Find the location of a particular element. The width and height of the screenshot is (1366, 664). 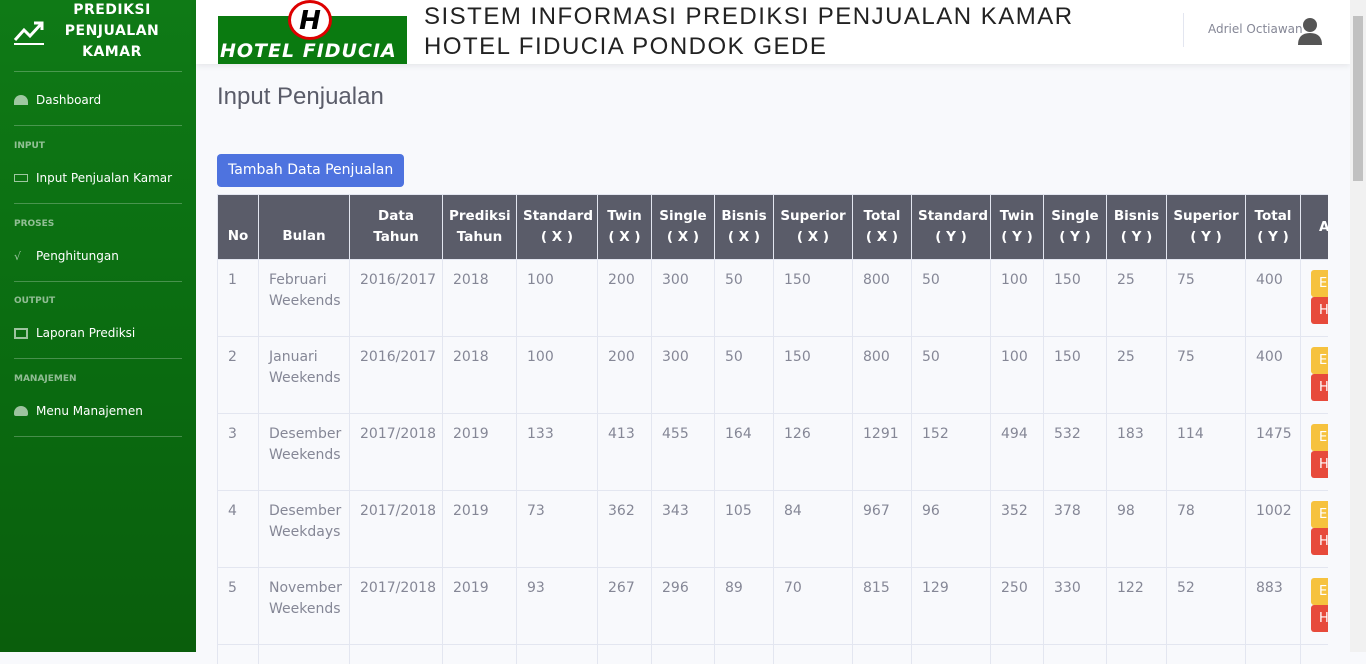

column-header: Superior( Y ) is located at coordinates (1206, 227).